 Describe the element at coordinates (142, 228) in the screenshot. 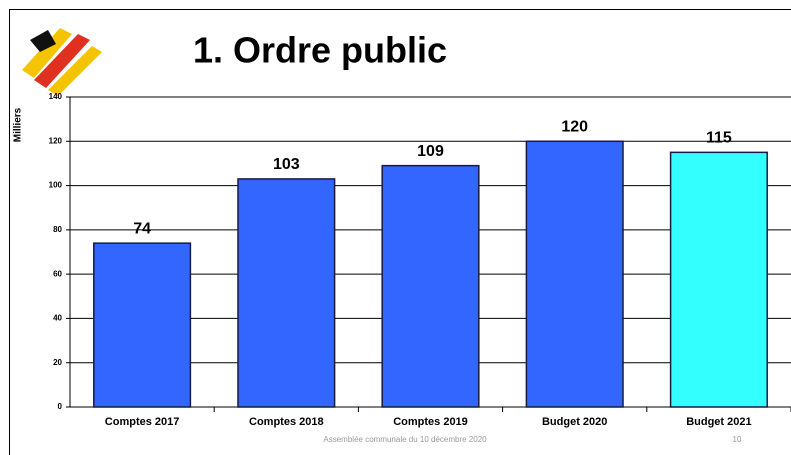

I see `value-label: 74` at that location.